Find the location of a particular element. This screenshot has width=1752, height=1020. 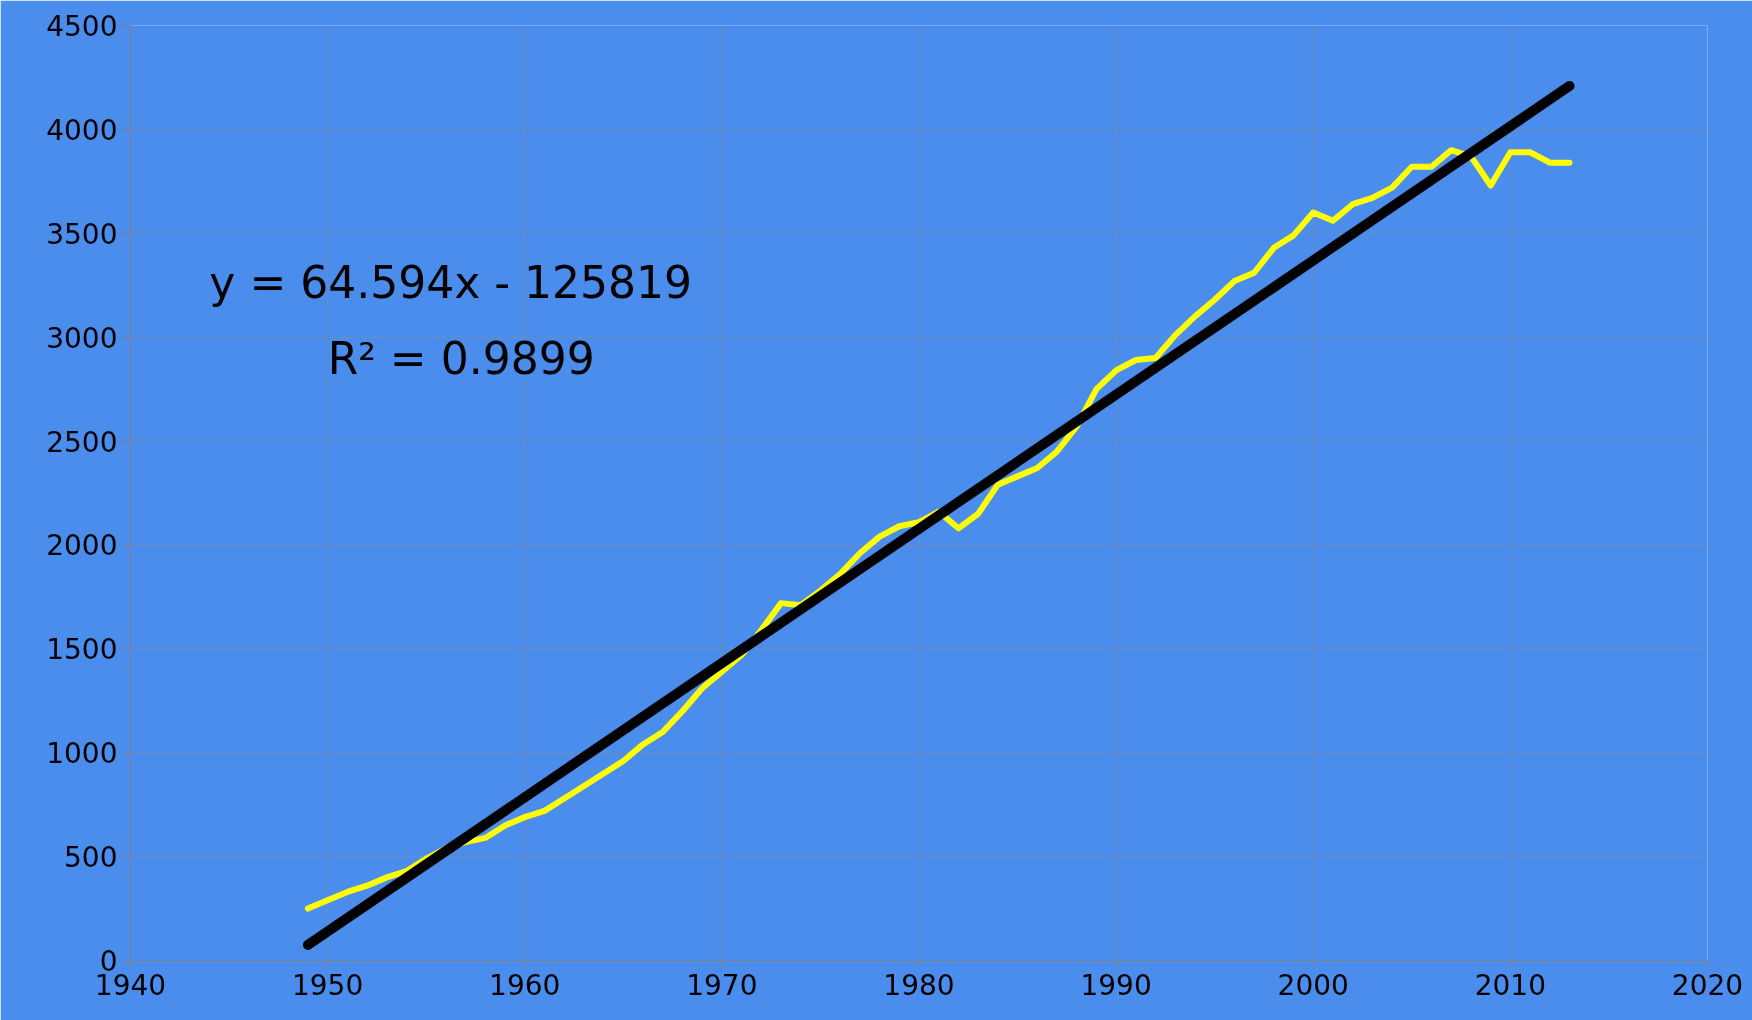

x-tick-label: 1990 is located at coordinates (1116, 985).